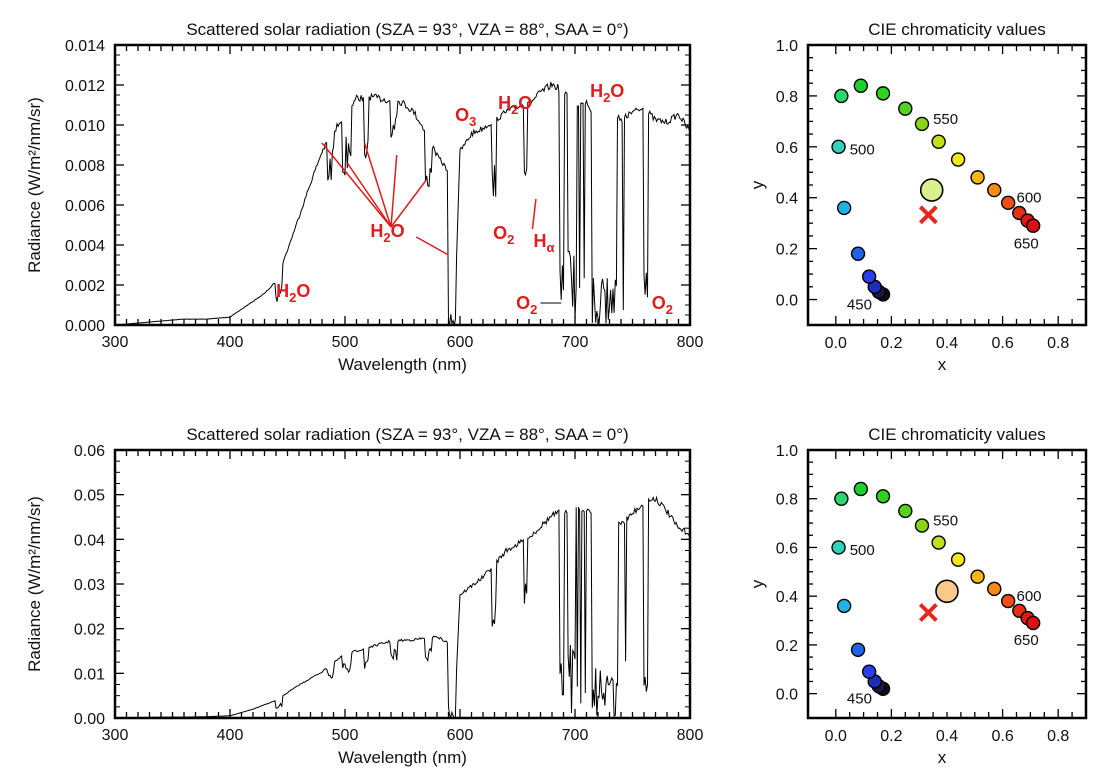  Describe the element at coordinates (787, 199) in the screenshot. I see `y-tick-label: 0.4` at that location.